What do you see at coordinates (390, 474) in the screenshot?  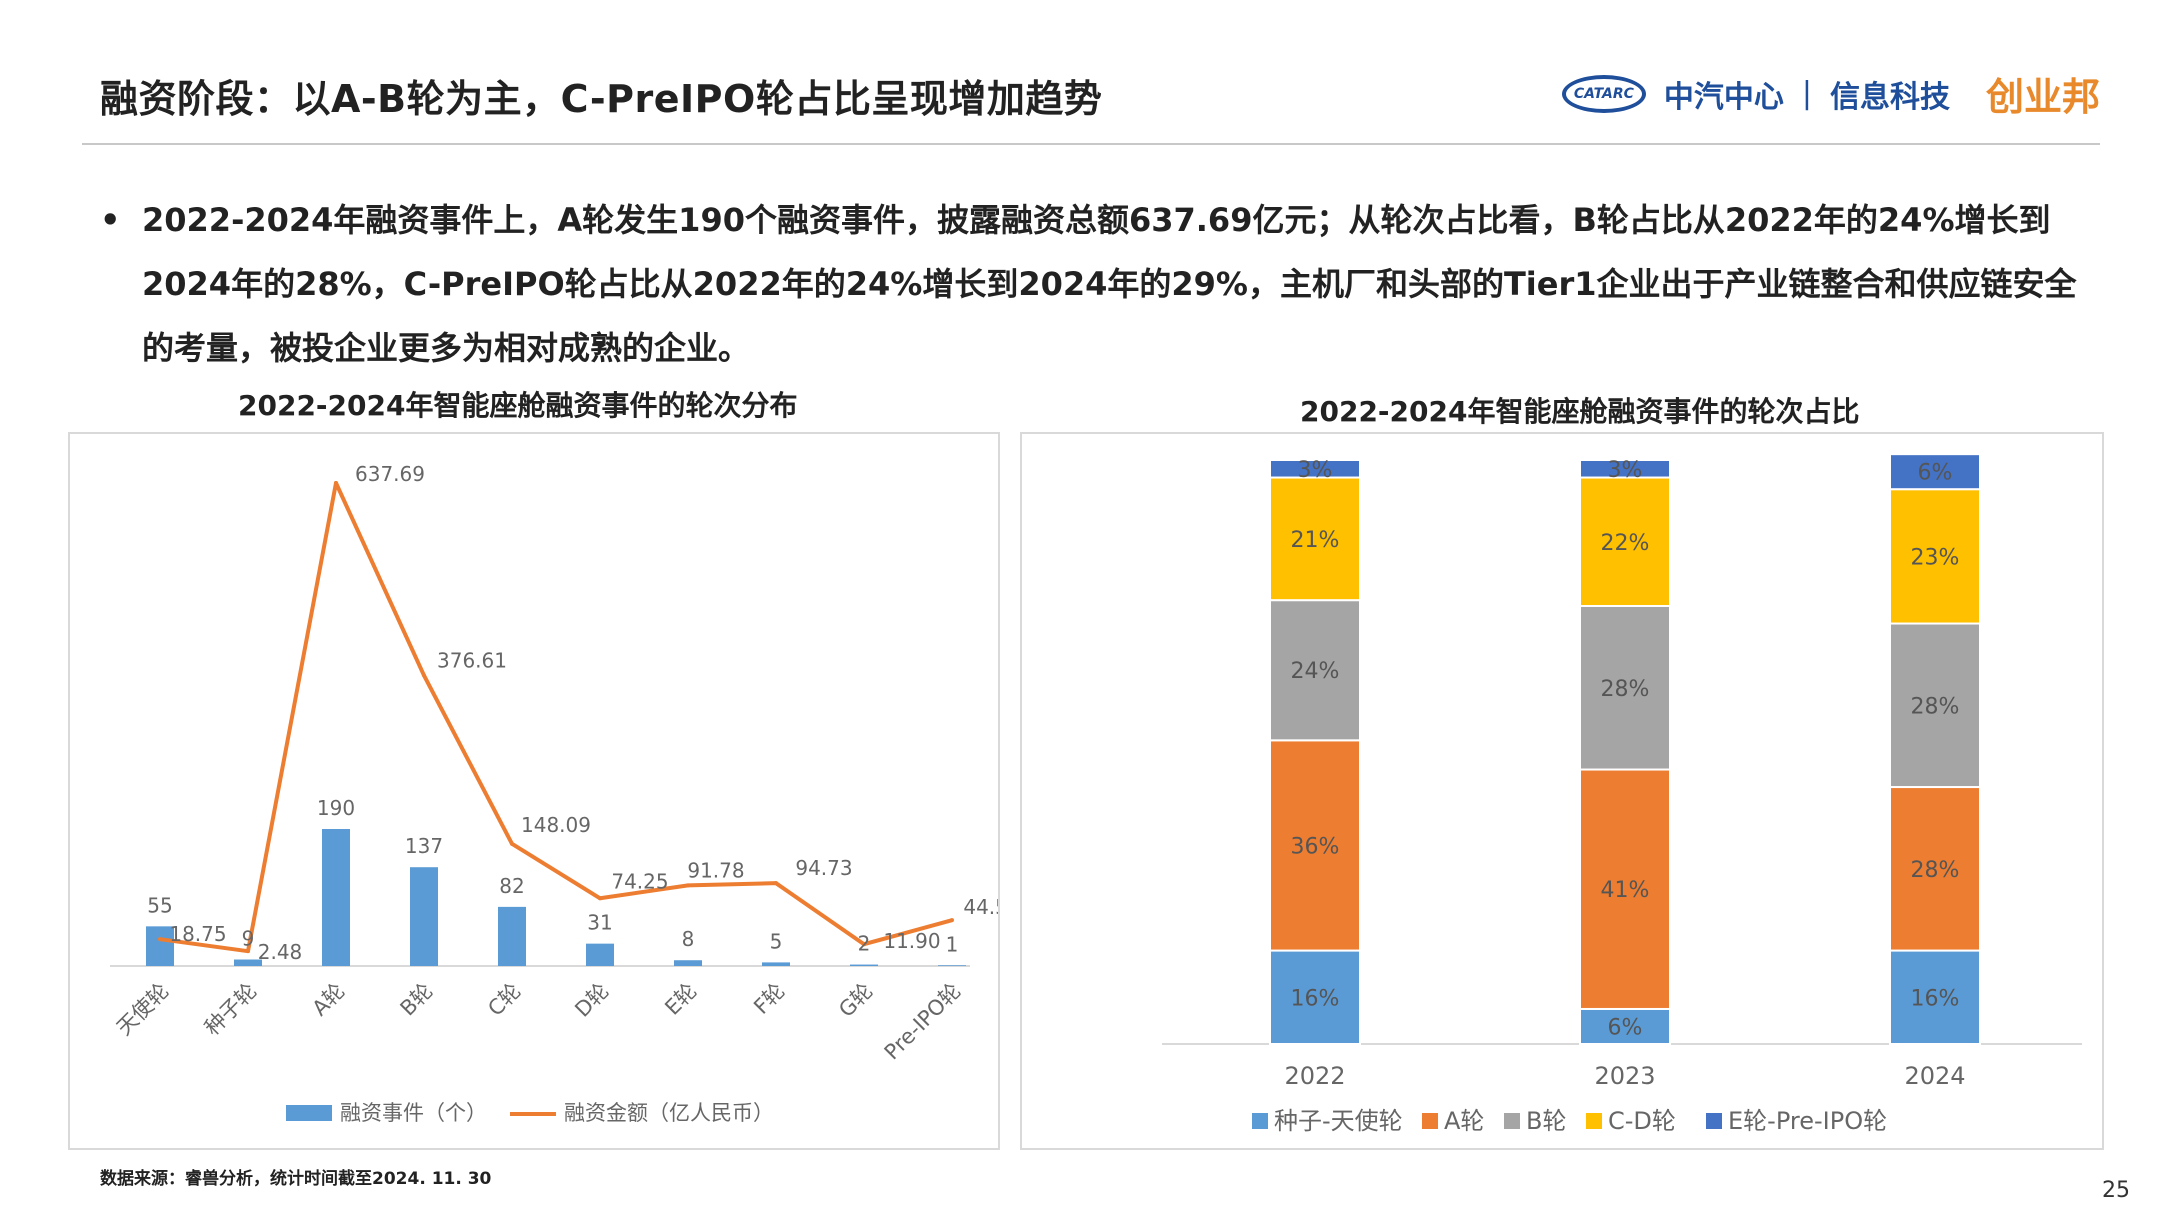 I see `amount-label: 637.69` at bounding box center [390, 474].